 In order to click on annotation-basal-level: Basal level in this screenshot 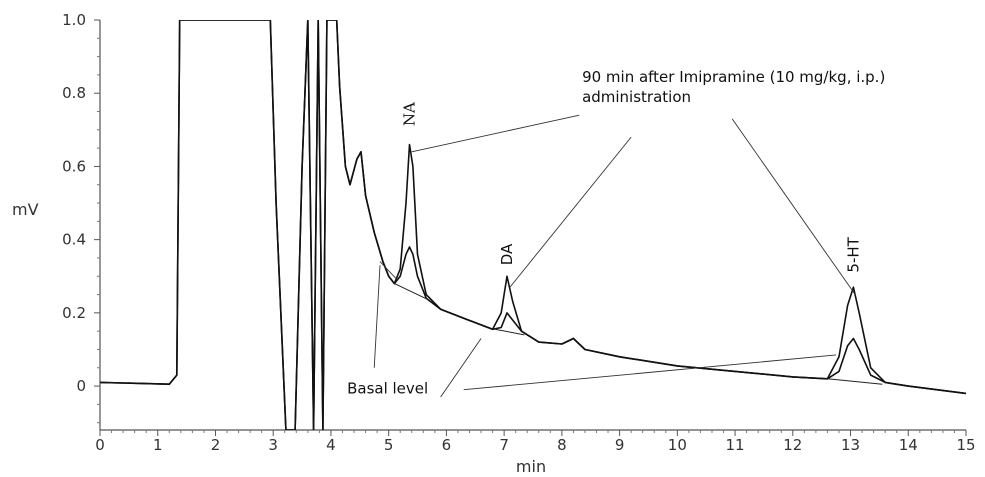, I will do `click(387, 388)`.